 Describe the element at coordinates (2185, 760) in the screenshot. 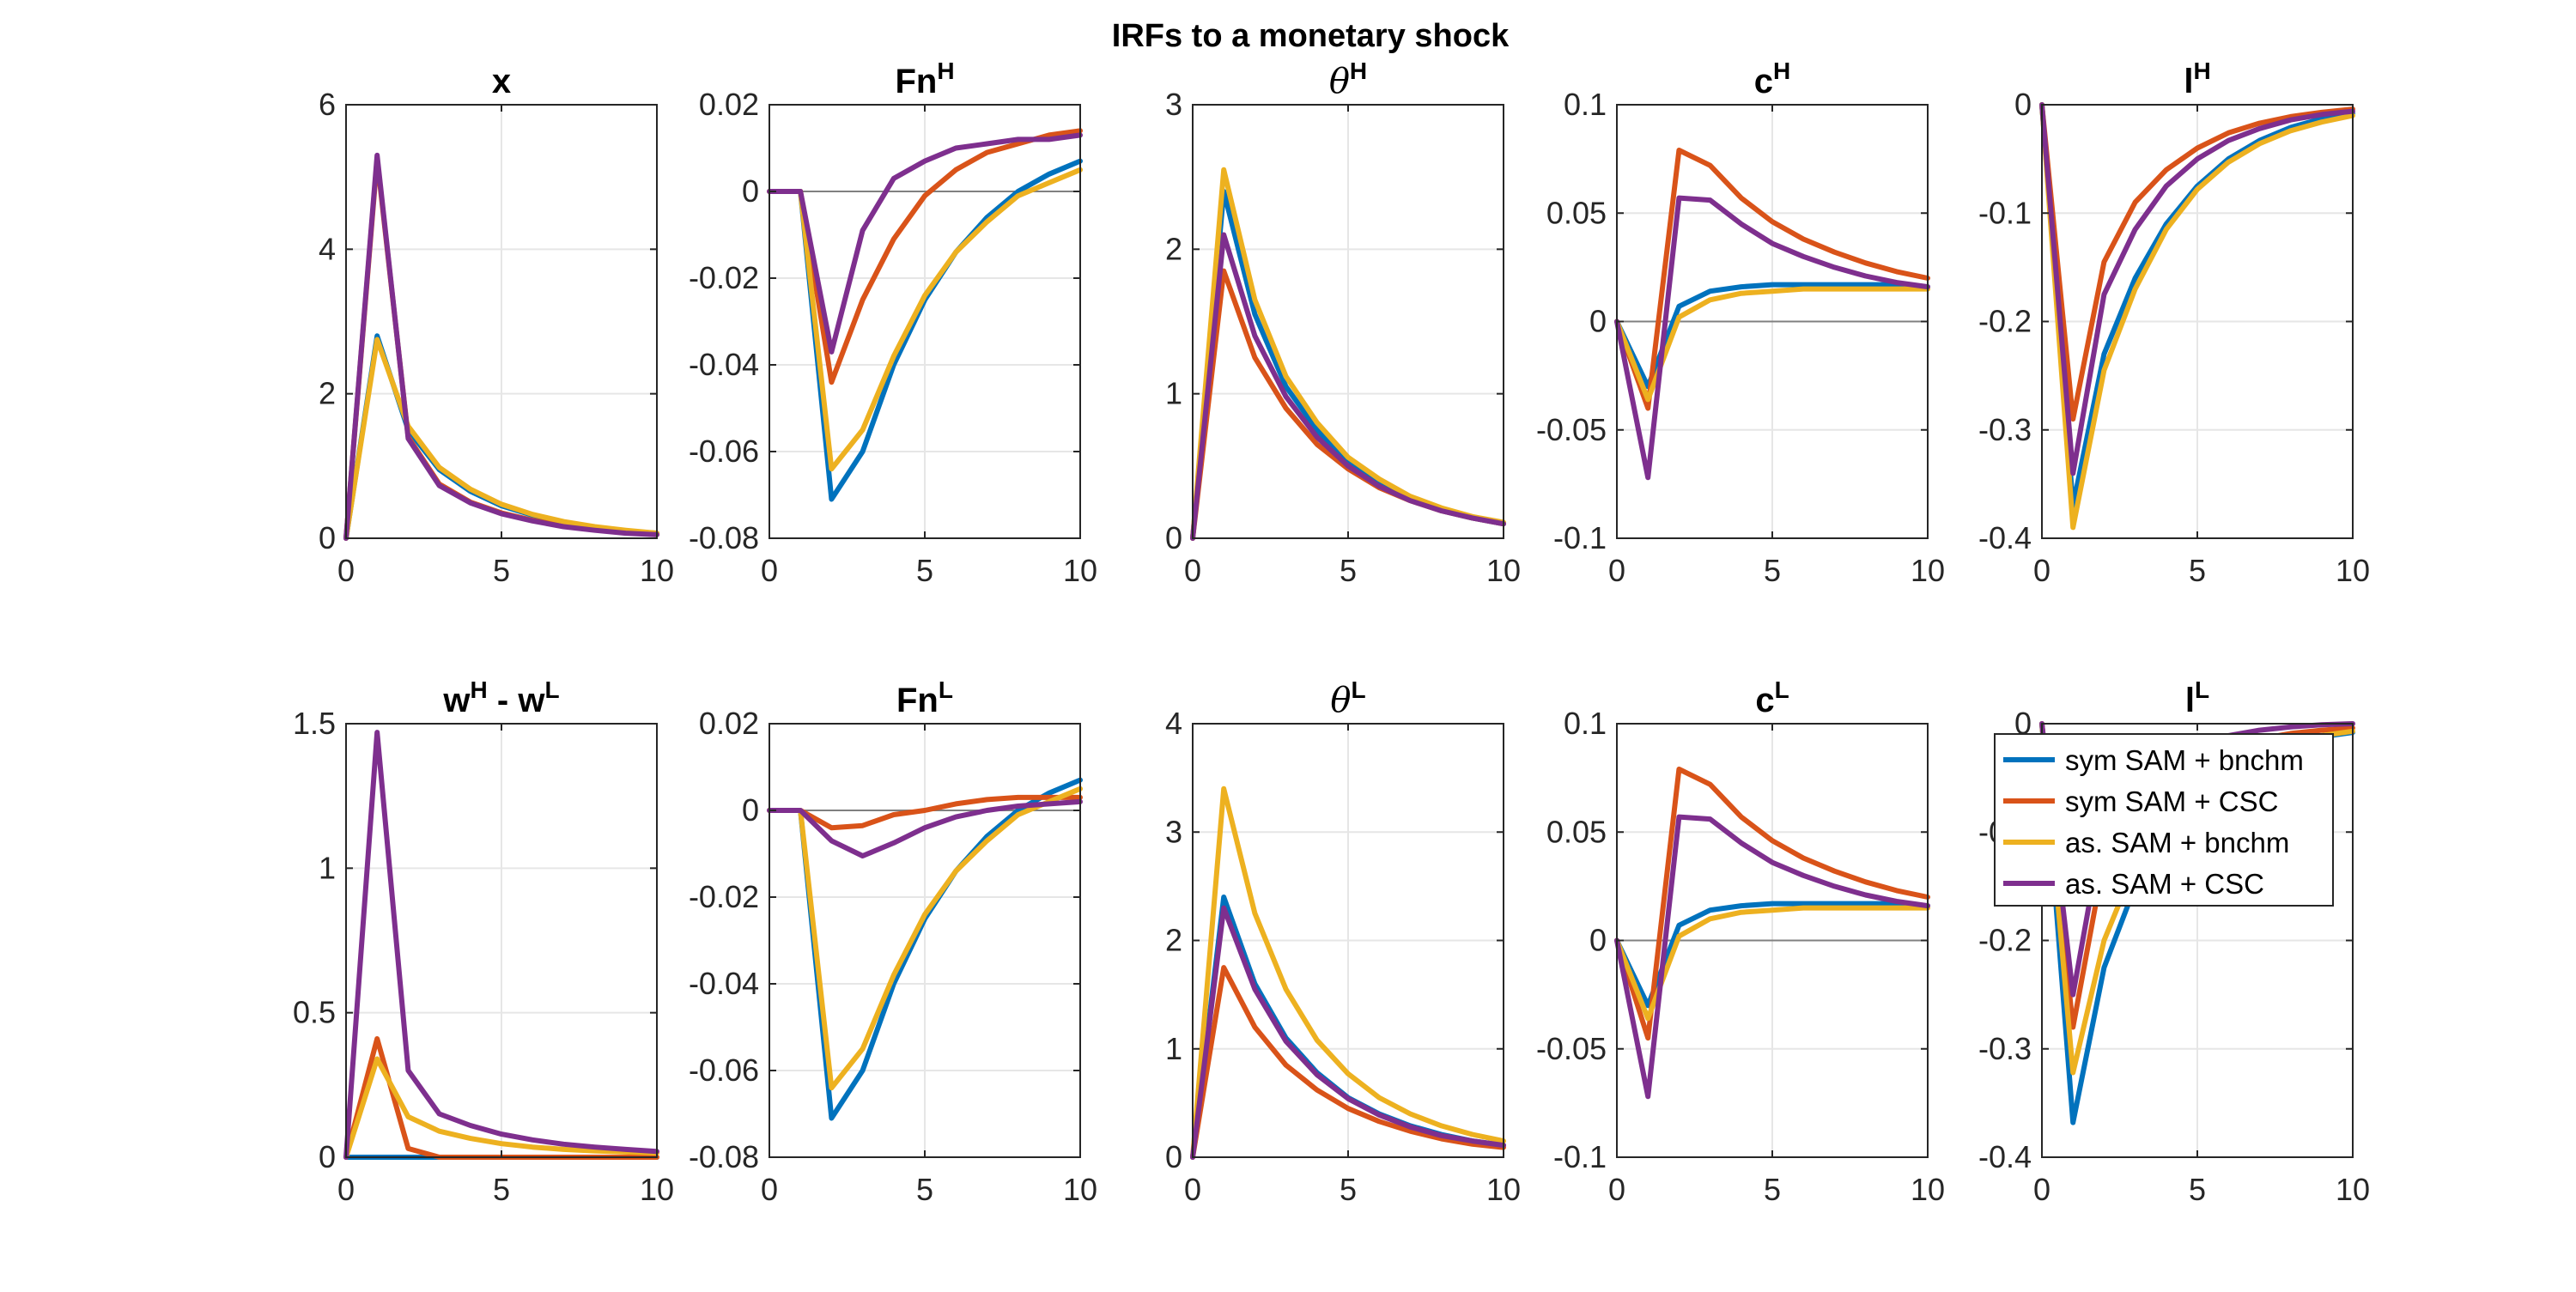

I see `legend-label-1: sym SAM + bnchm` at that location.